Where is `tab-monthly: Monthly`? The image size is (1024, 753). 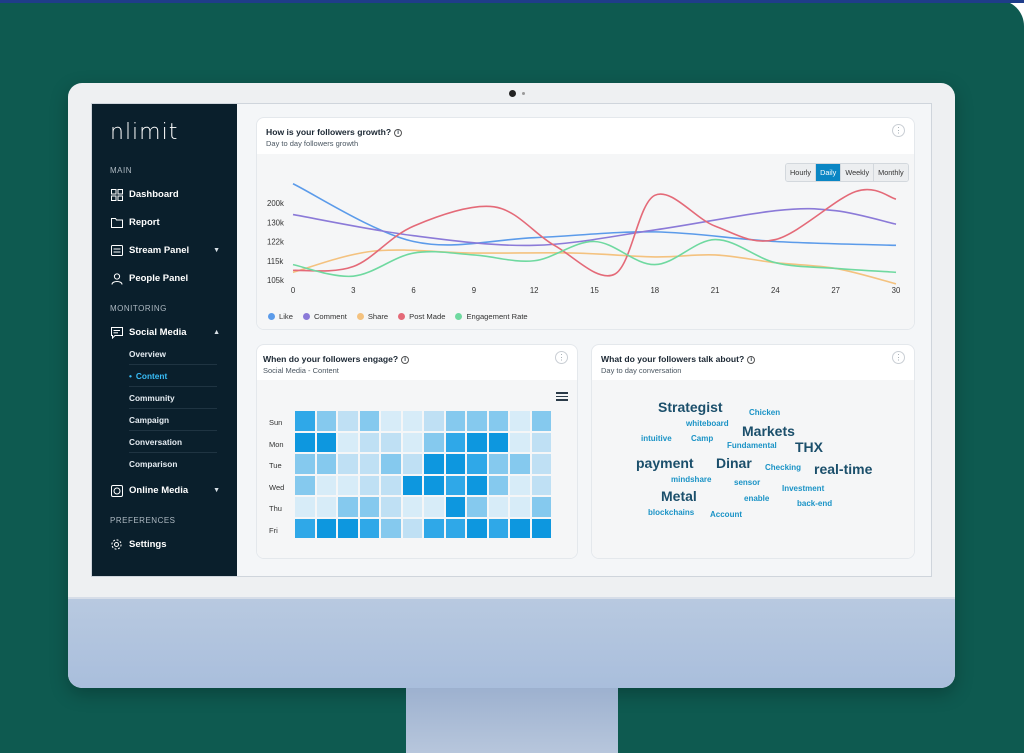
tab-monthly: Monthly is located at coordinates (891, 172).